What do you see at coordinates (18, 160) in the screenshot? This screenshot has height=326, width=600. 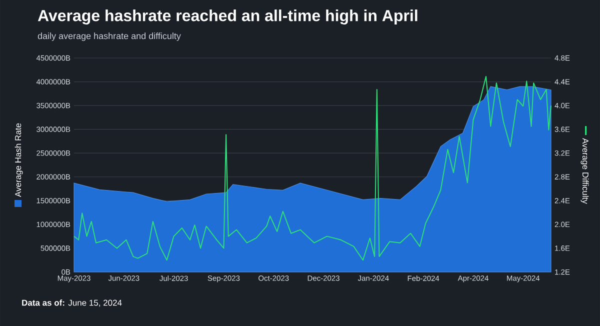 I see `y-axis-title: Average Hash Rate` at bounding box center [18, 160].